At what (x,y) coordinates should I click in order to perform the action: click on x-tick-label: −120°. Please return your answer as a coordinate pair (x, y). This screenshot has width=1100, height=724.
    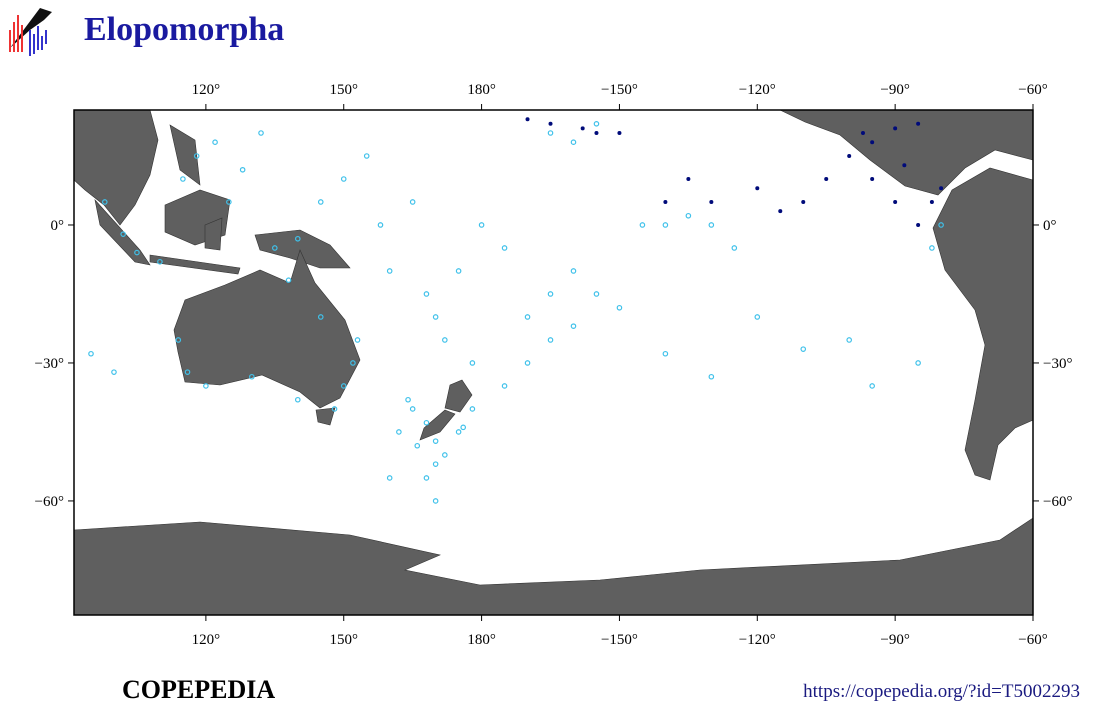
    Looking at the image, I should click on (757, 640).